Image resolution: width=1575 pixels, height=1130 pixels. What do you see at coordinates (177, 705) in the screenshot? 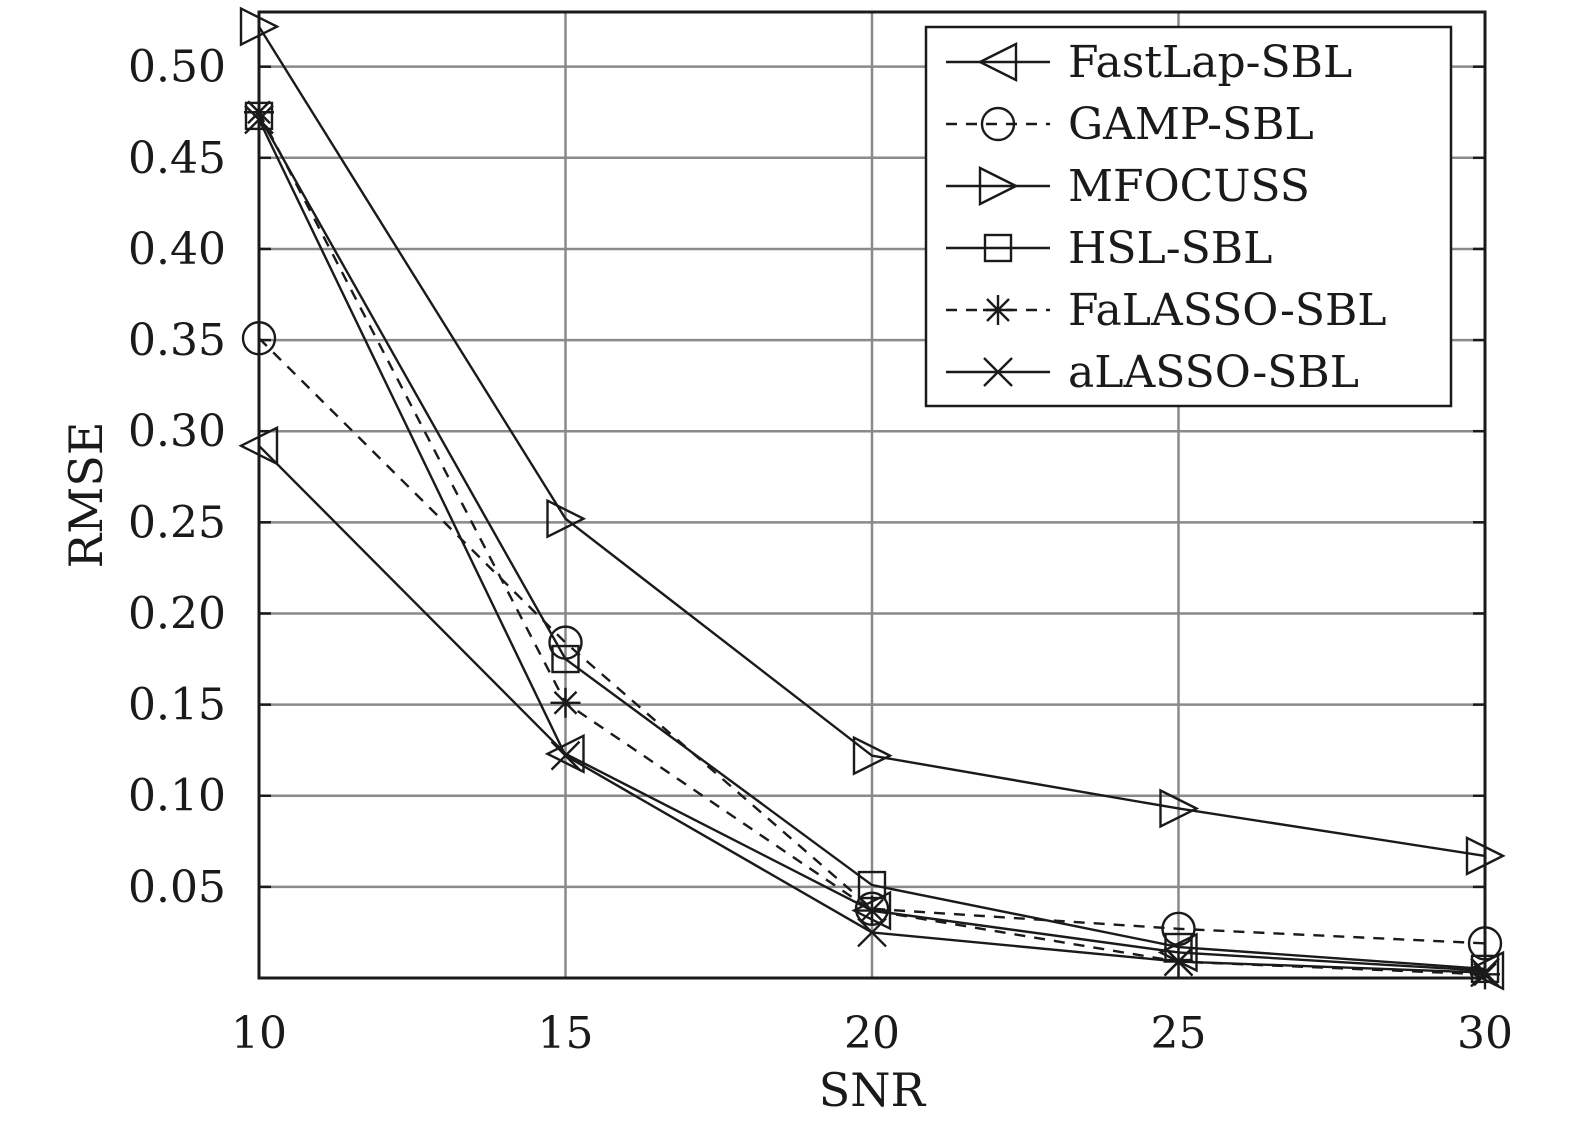
I see `y-tick-label: 0.15` at bounding box center [177, 705].